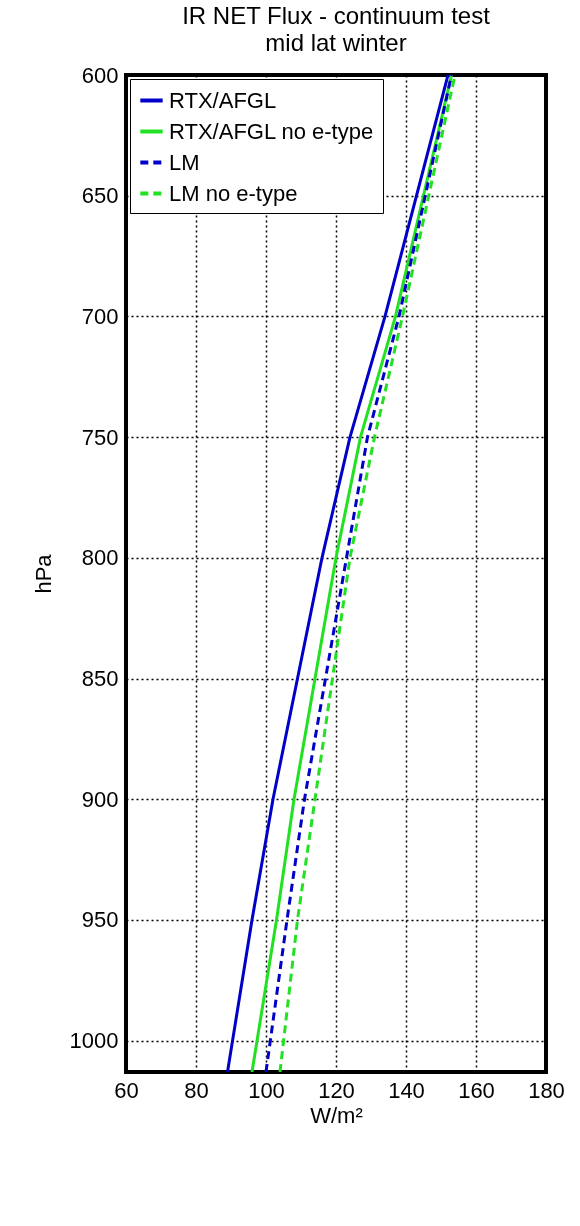 Image resolution: width=580 pixels, height=1226 pixels. I want to click on y-tick-label: 700, so click(100, 316).